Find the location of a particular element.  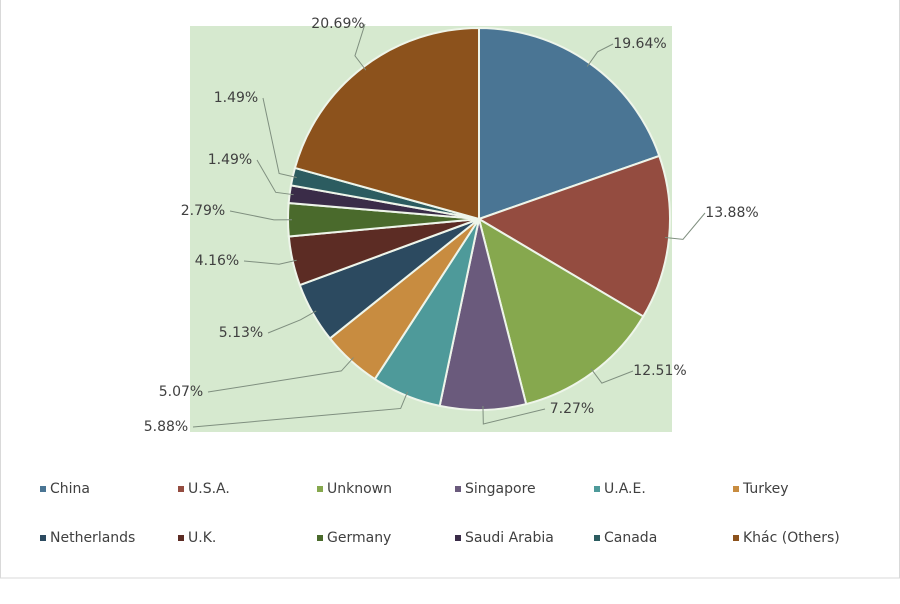

data-label: 7.27% is located at coordinates (572, 409).